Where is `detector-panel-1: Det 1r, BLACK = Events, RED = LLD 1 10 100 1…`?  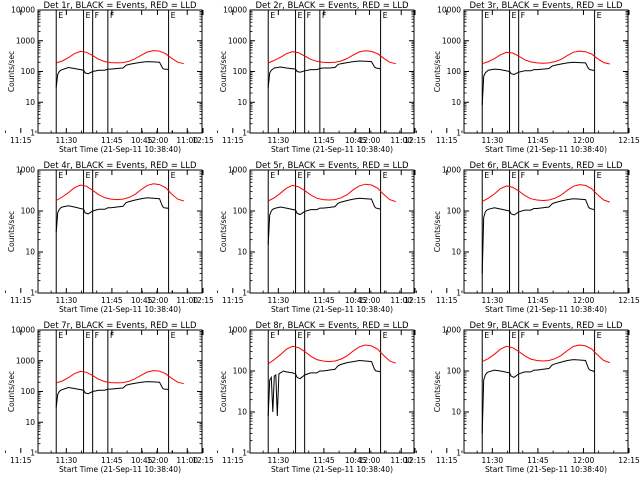
detector-panel-1: Det 1r, BLACK = Events, RED = LLD 1 10 100 1… is located at coordinates (109, 77).